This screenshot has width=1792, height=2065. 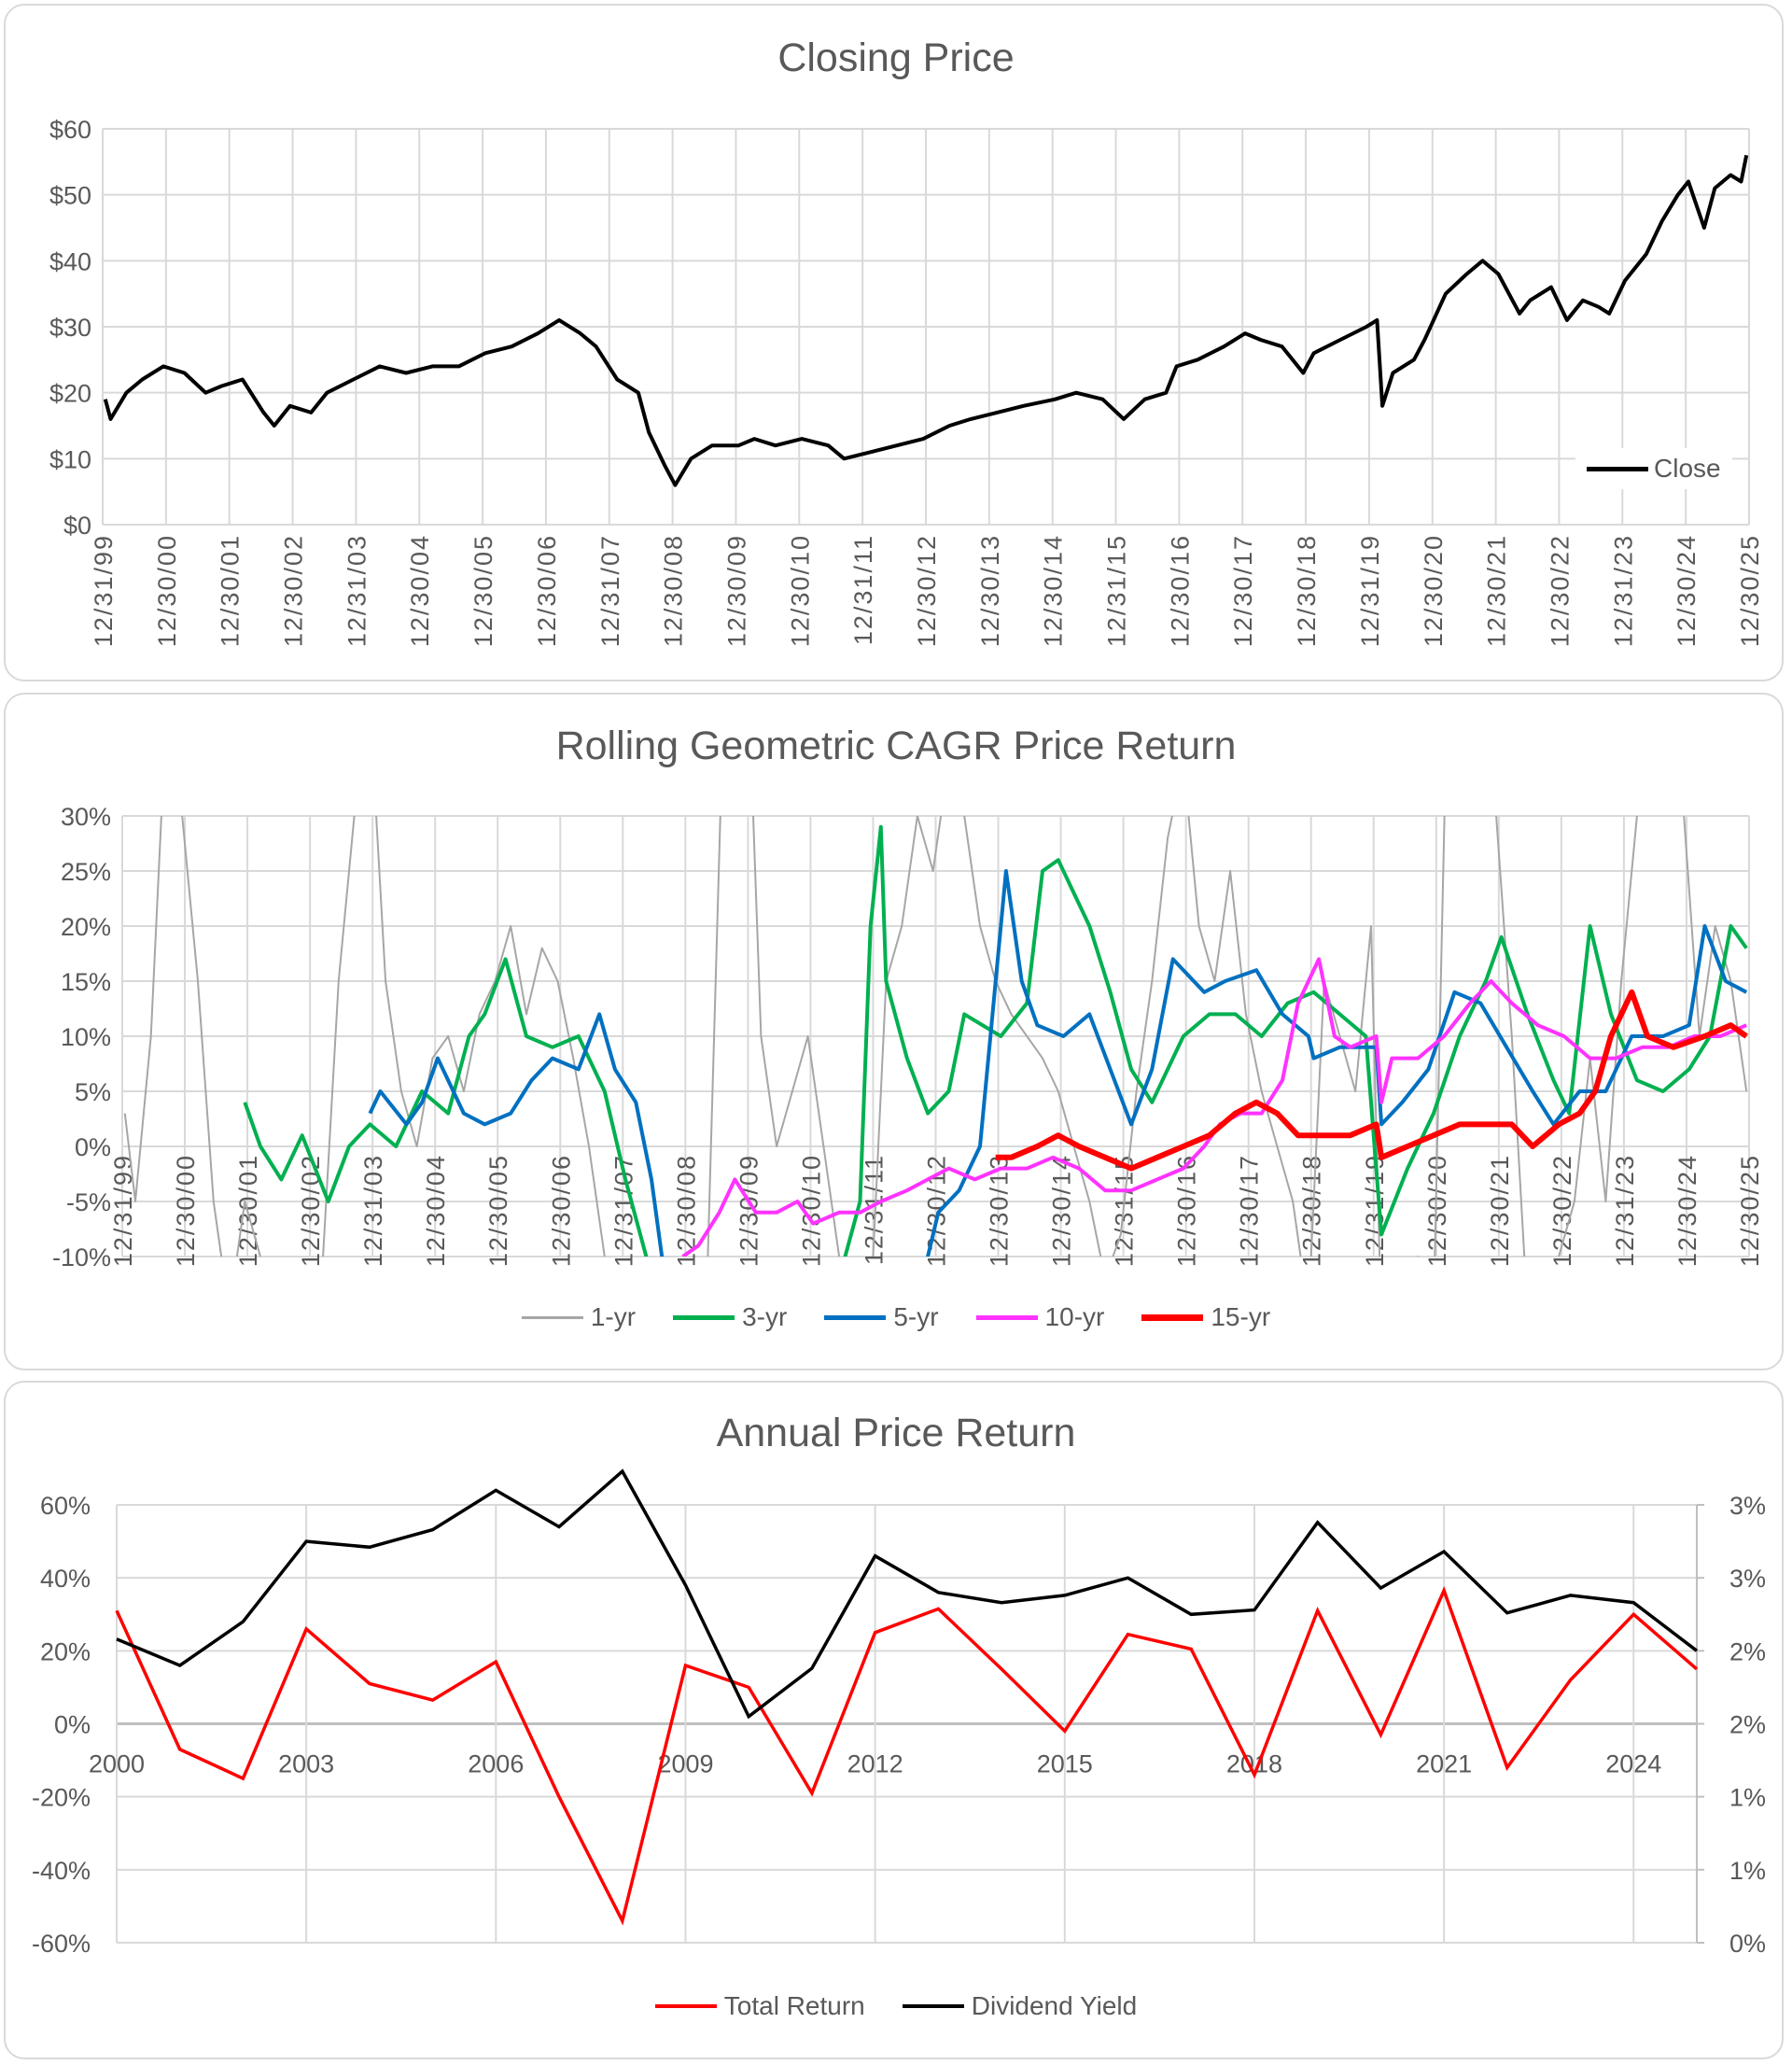 I want to click on y-tick-label: $0, so click(x=77, y=526).